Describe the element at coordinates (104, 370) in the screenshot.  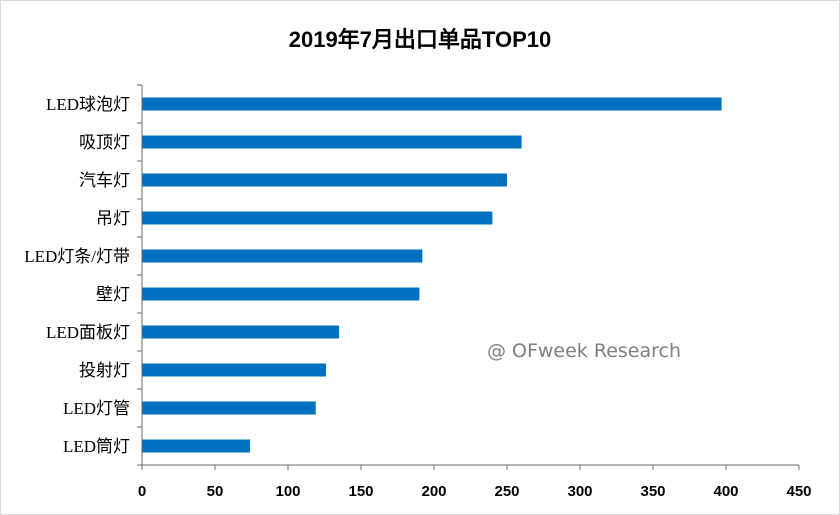
I see `category-label: 投射灯` at that location.